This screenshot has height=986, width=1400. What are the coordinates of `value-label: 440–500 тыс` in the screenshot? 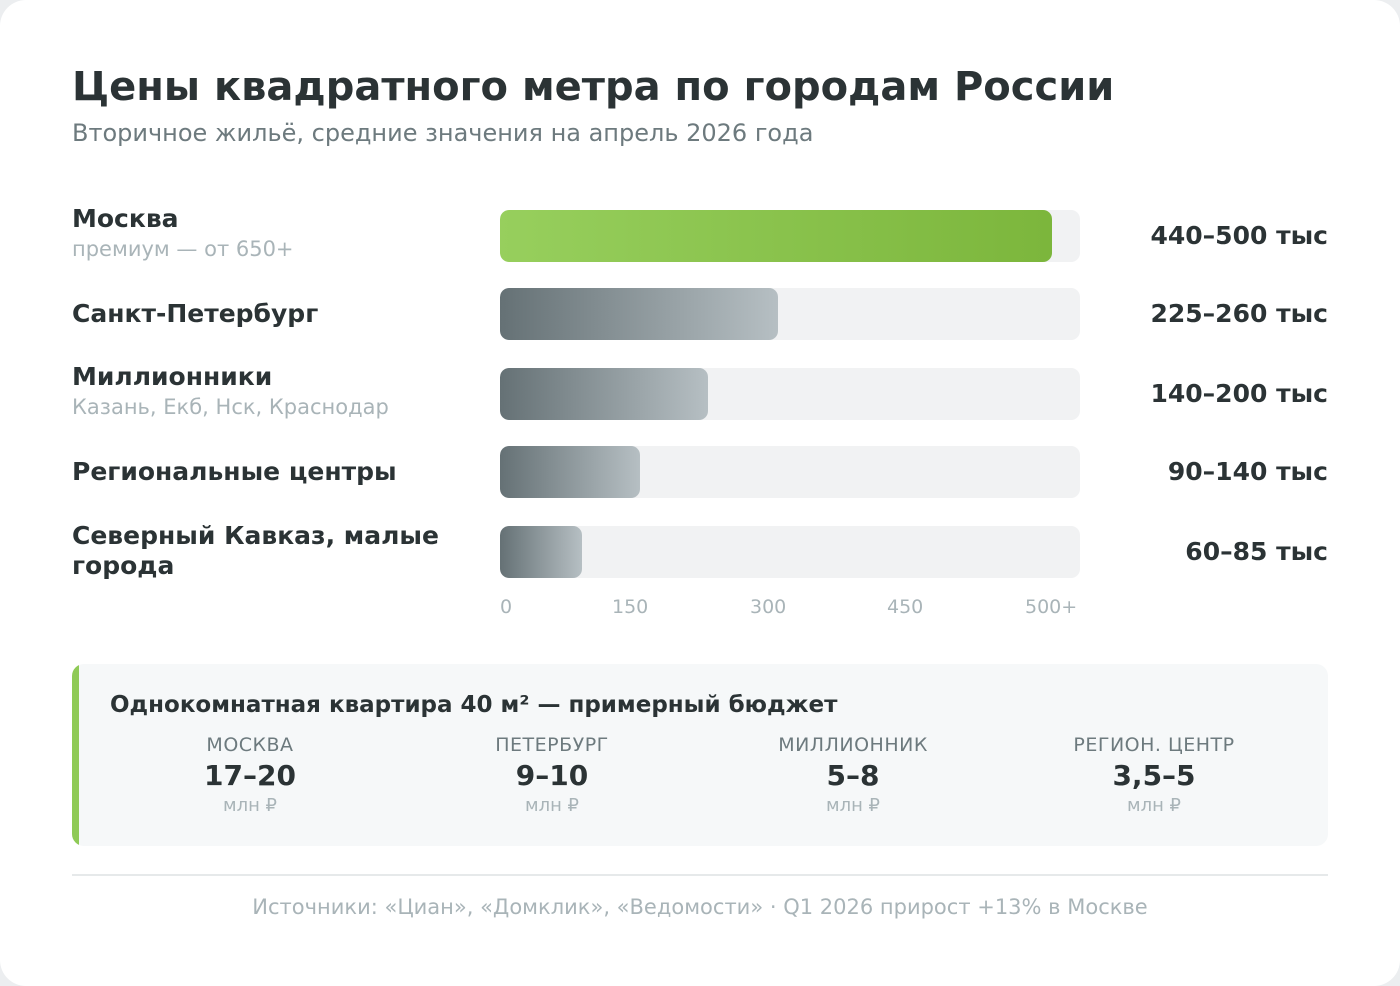 It's located at (1239, 235).